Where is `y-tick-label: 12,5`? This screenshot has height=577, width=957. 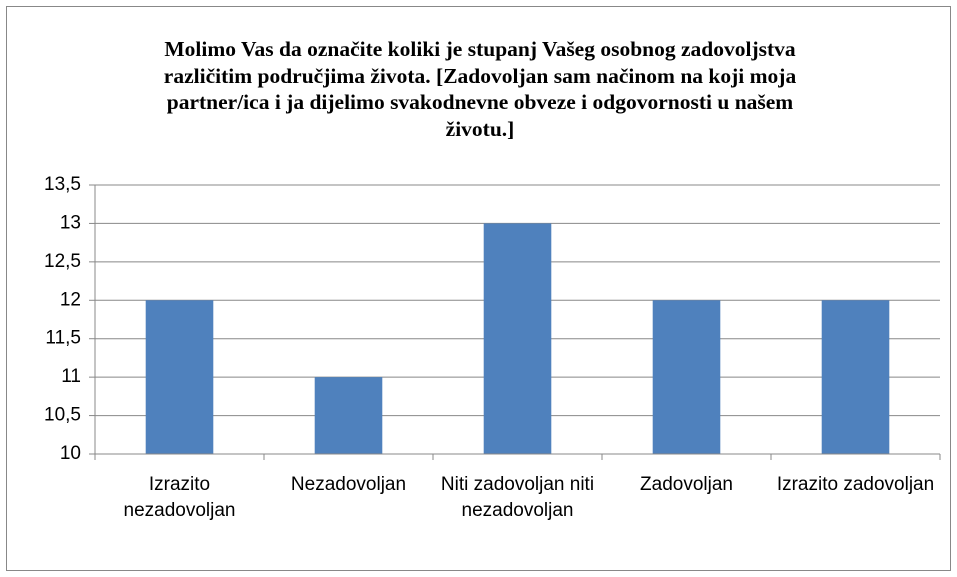 y-tick-label: 12,5 is located at coordinates (62, 261).